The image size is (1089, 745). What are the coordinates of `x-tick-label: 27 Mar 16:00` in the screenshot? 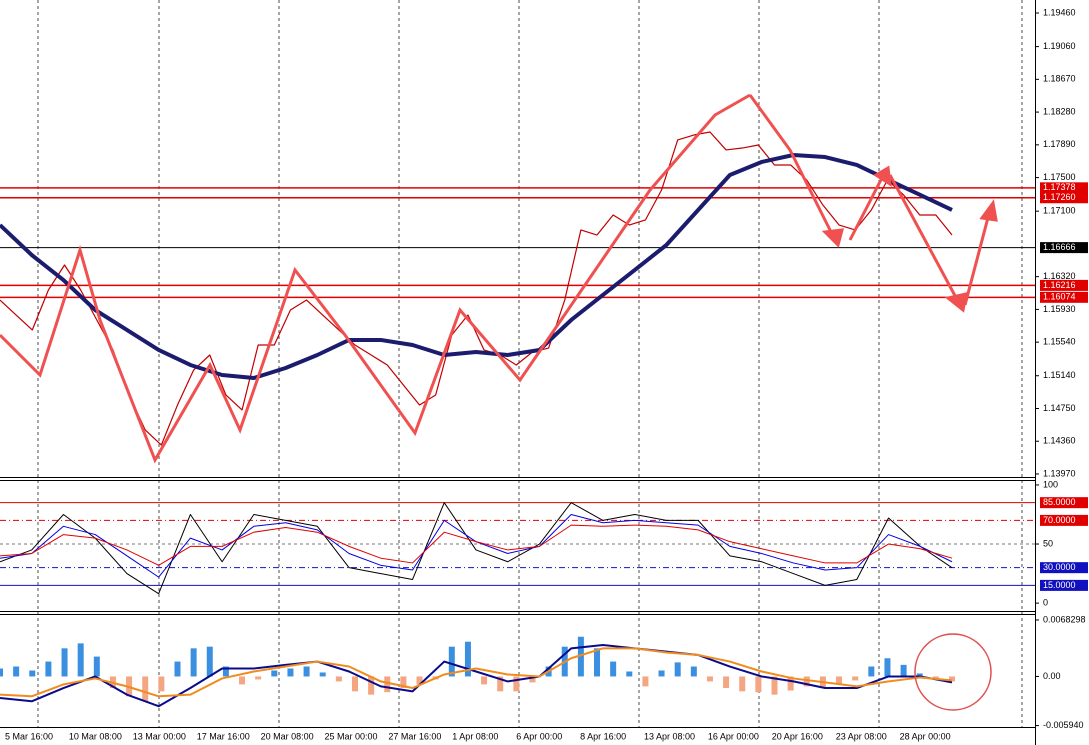 It's located at (414, 736).